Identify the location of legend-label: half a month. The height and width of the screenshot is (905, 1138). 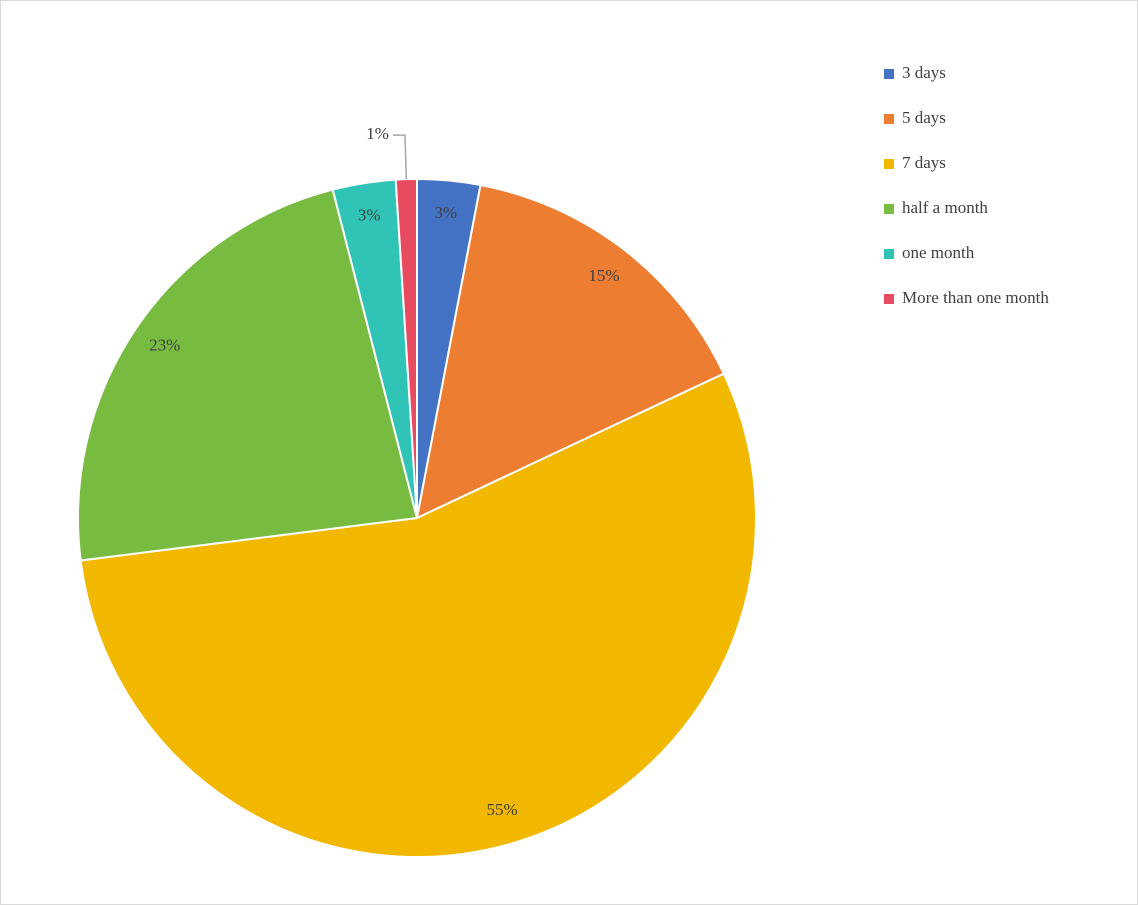
(945, 207).